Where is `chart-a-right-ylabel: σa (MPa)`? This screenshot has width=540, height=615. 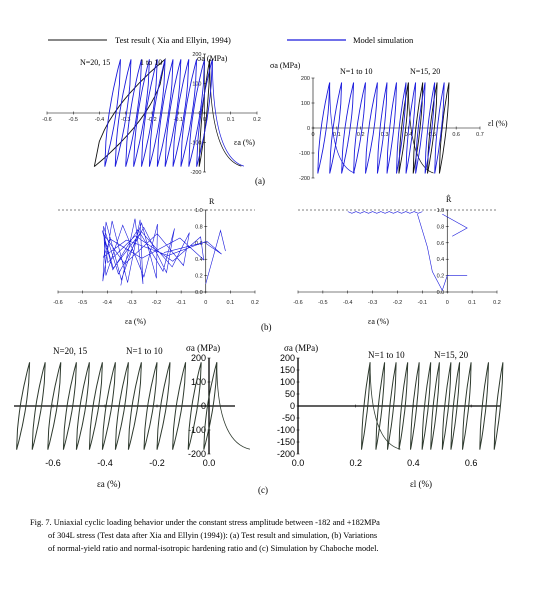
chart-a-right-ylabel: σa (MPa) is located at coordinates (285, 65).